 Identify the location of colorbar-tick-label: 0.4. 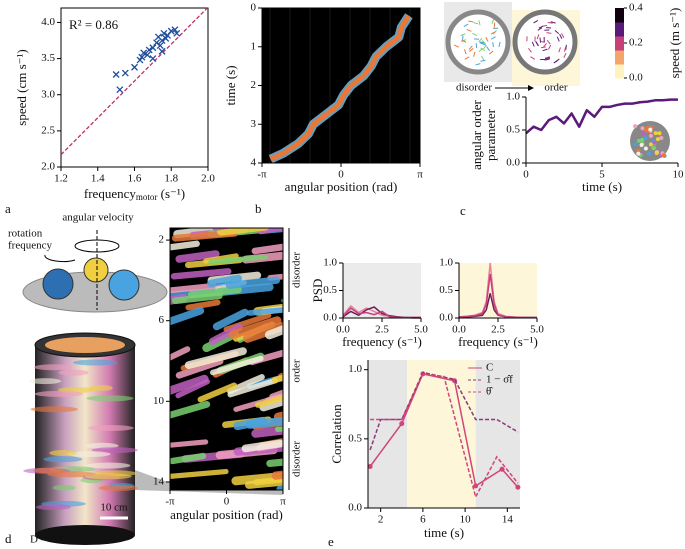
(636, 8).